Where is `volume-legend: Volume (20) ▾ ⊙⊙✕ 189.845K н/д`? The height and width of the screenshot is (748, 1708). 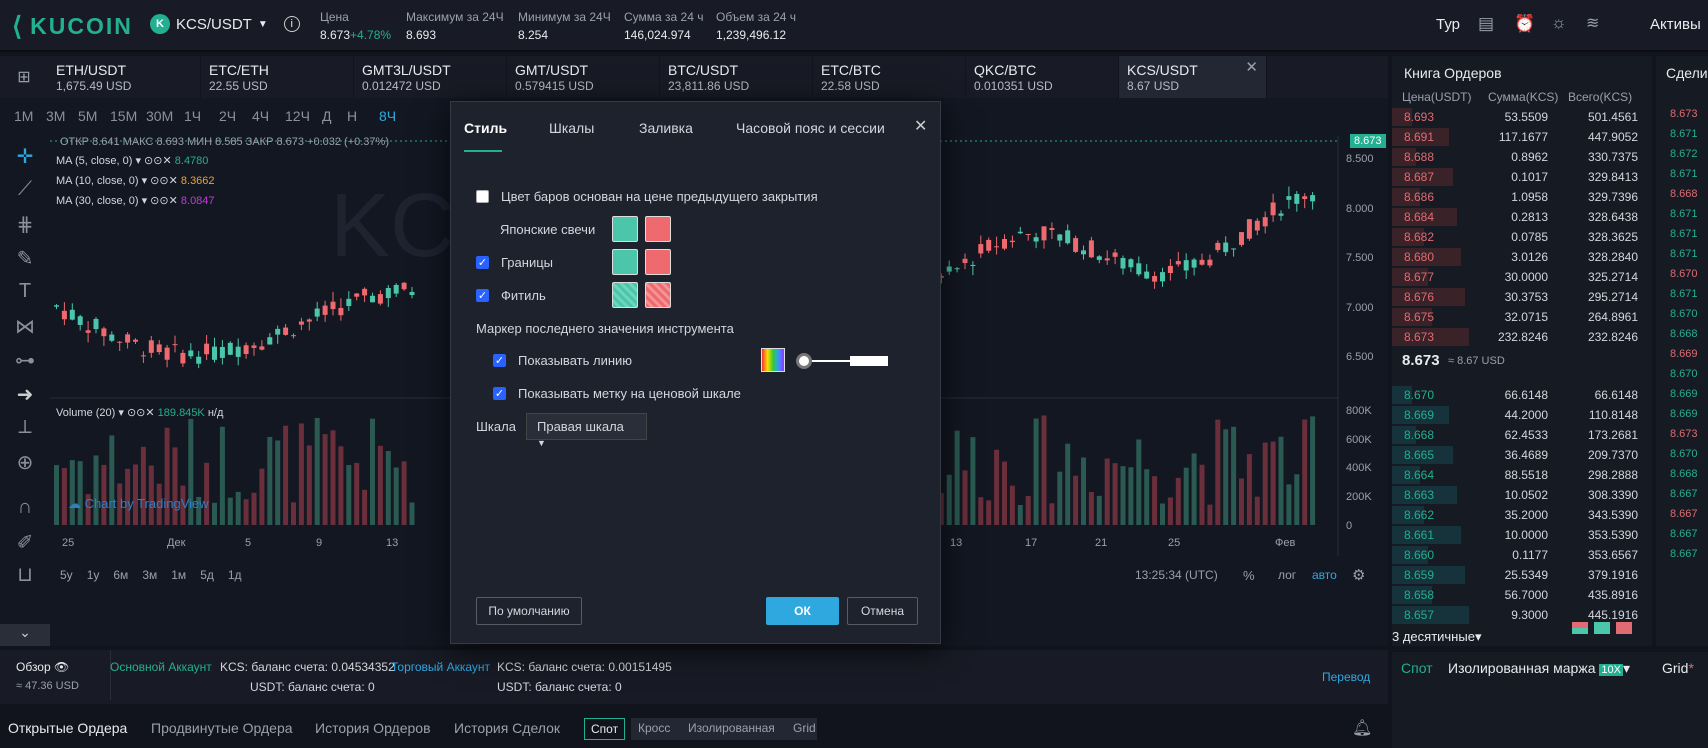 volume-legend: Volume (20) ▾ ⊙⊙✕ 189.845K н/д is located at coordinates (140, 413).